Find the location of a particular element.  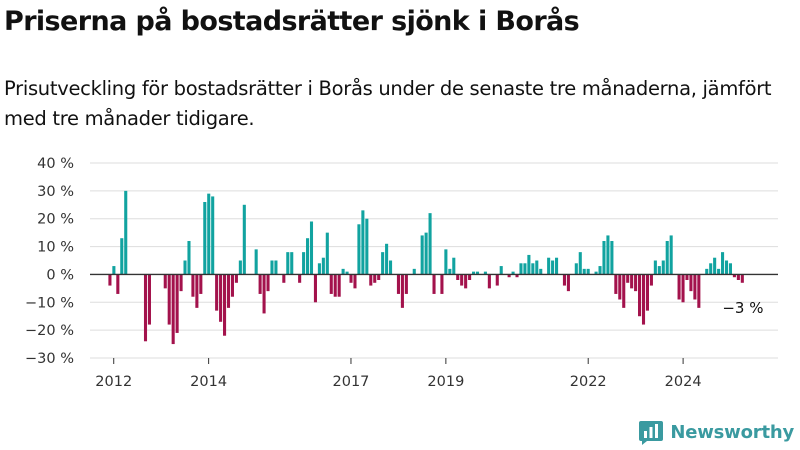

x-tick-label: 2019 is located at coordinates (445, 382).